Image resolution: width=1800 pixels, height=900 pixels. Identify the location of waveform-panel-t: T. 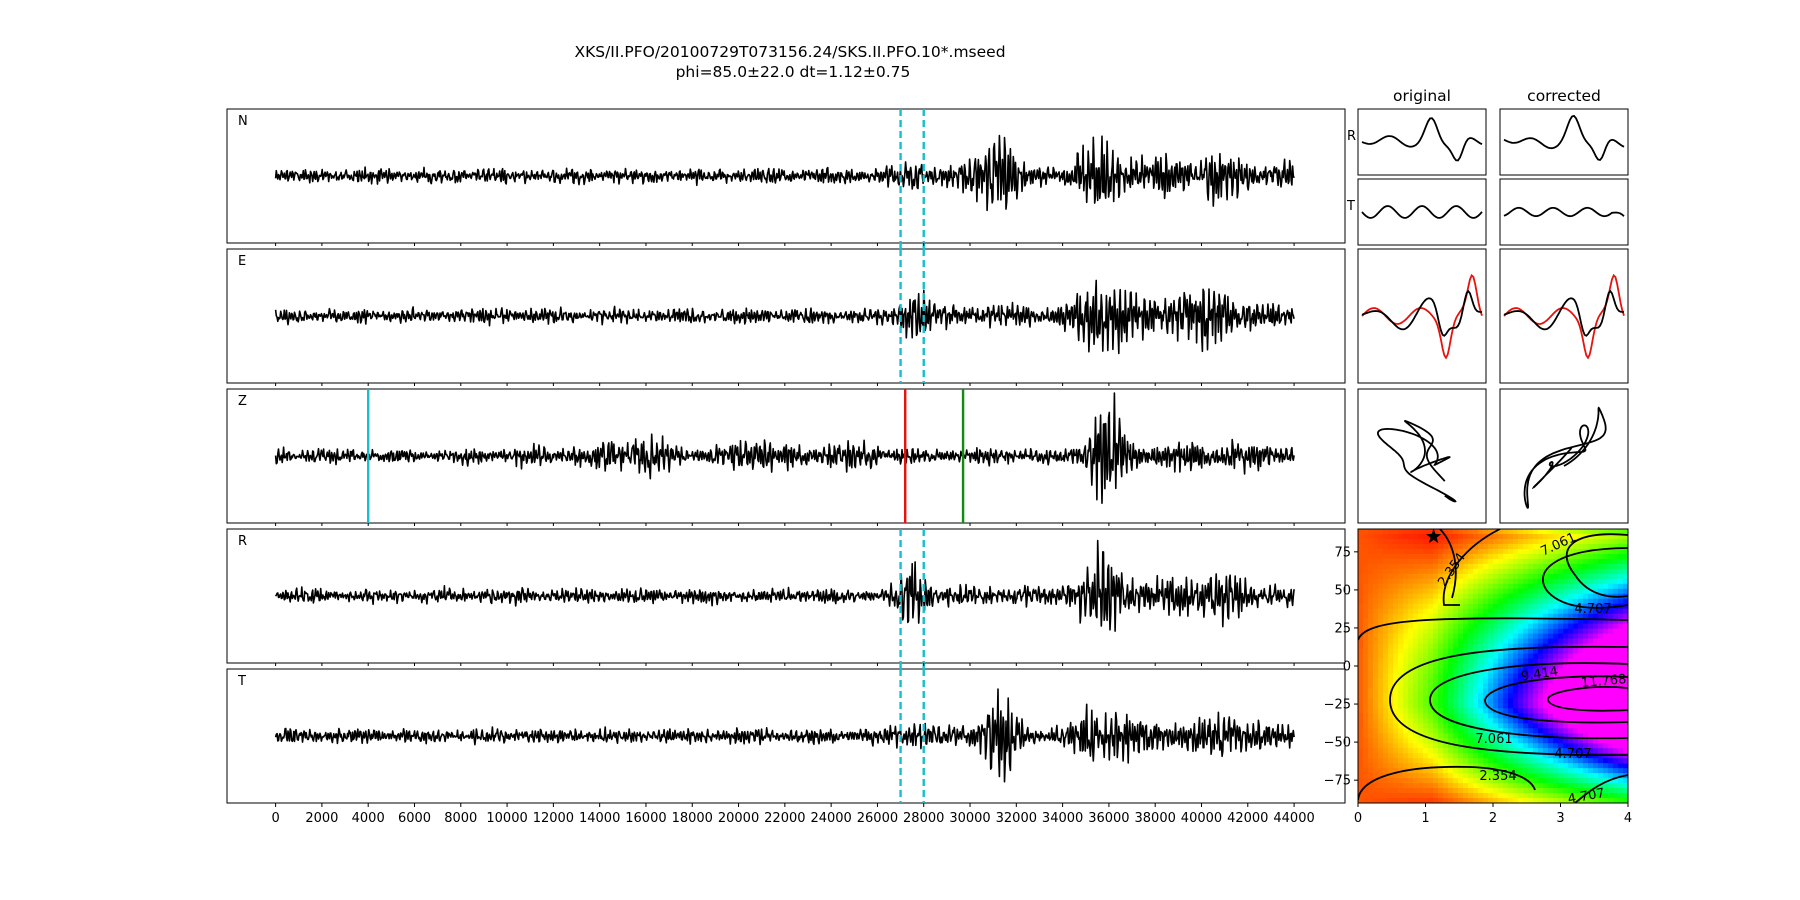
(786, 736).